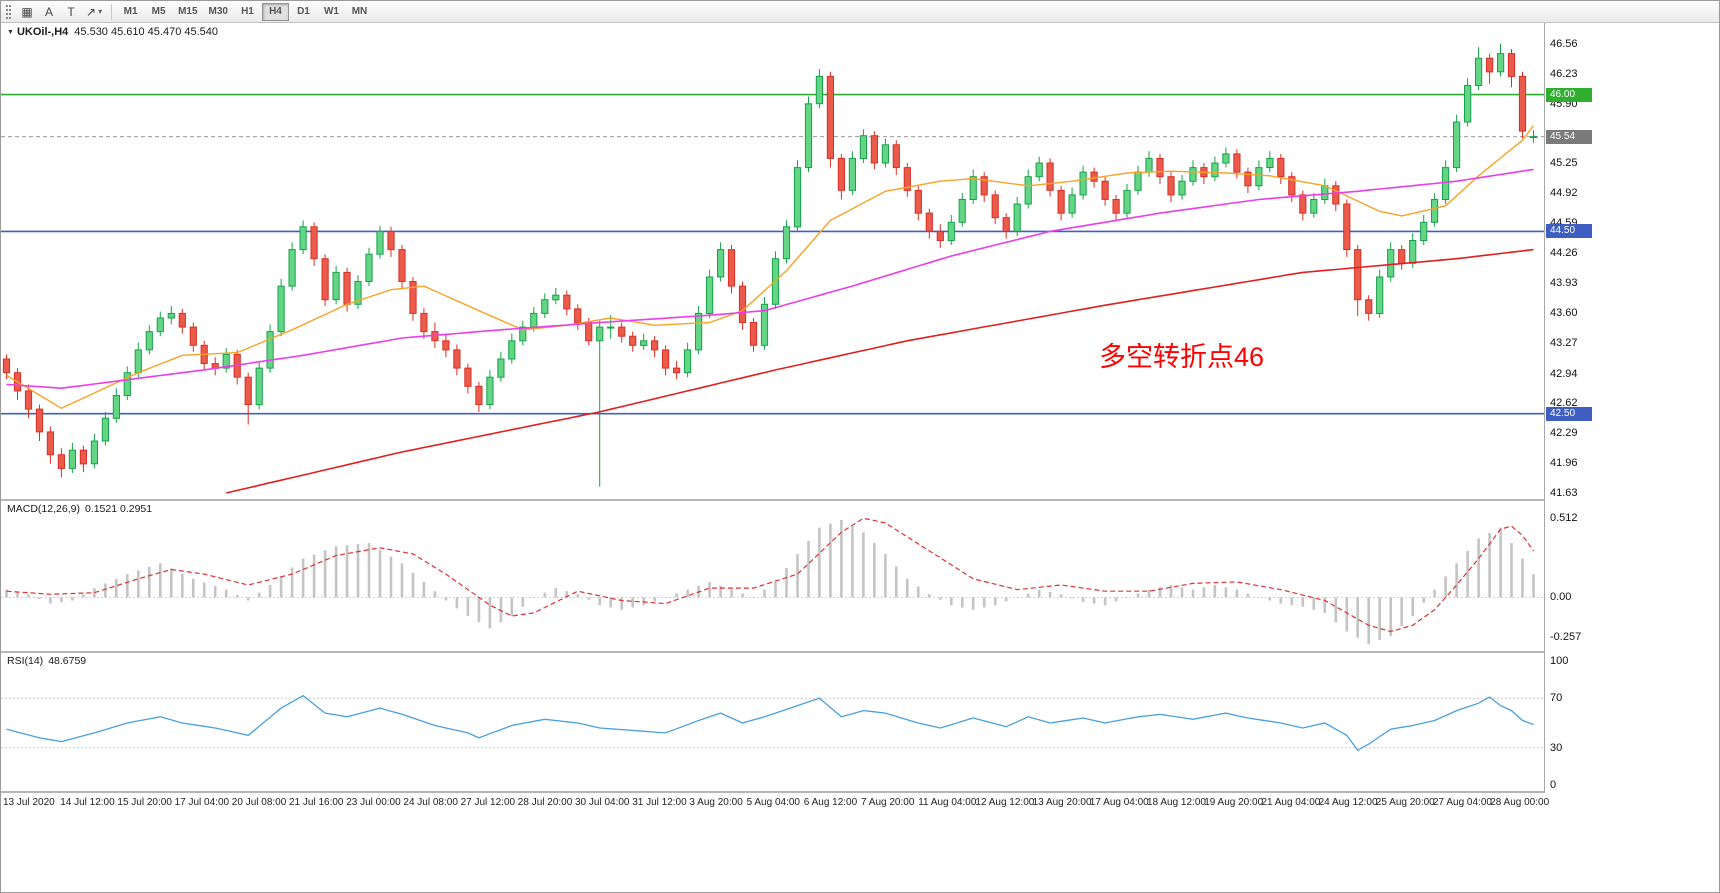 This screenshot has height=893, width=1720. Describe the element at coordinates (1556, 698) in the screenshot. I see `rsi-tick: 70` at that location.